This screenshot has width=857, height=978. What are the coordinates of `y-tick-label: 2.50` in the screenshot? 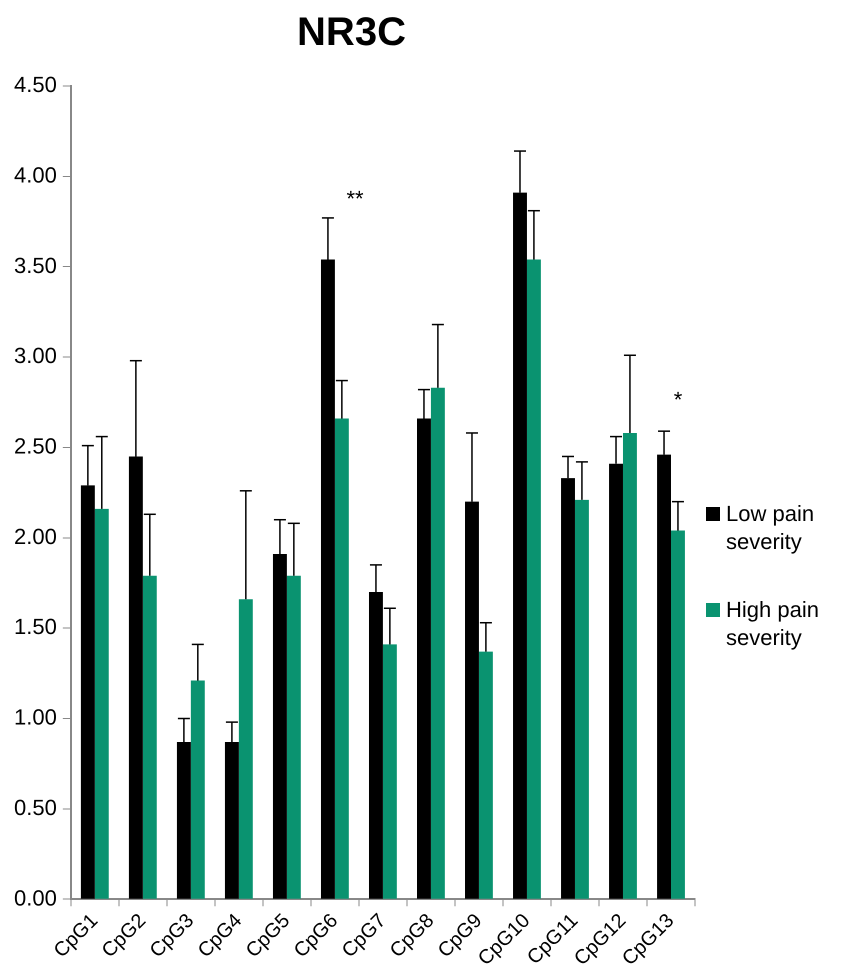 It's located at (35, 445).